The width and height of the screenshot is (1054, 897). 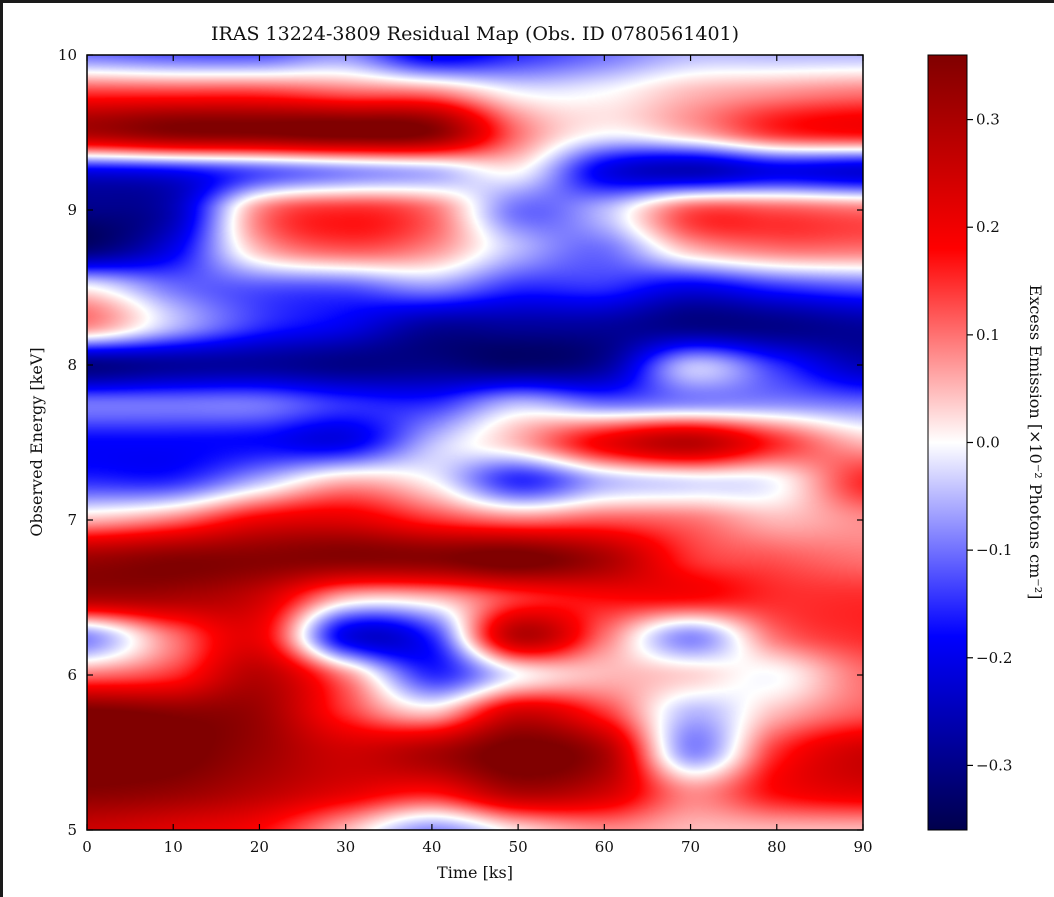 I want to click on x-tick-label: 0, so click(x=87, y=847).